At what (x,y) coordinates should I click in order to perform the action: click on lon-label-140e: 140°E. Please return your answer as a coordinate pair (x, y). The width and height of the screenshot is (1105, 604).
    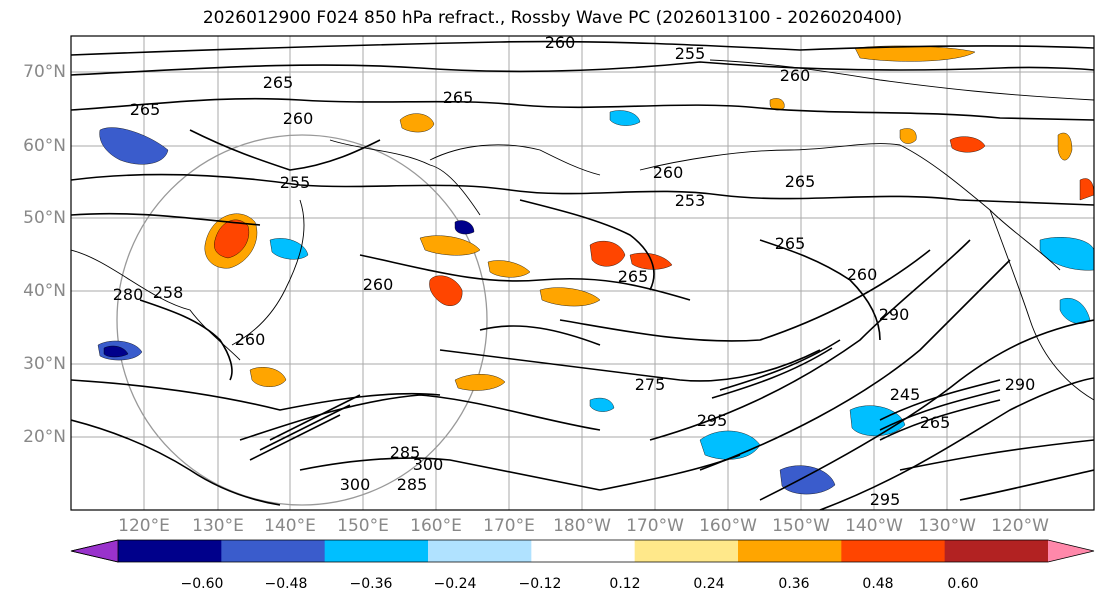
    Looking at the image, I should click on (290, 526).